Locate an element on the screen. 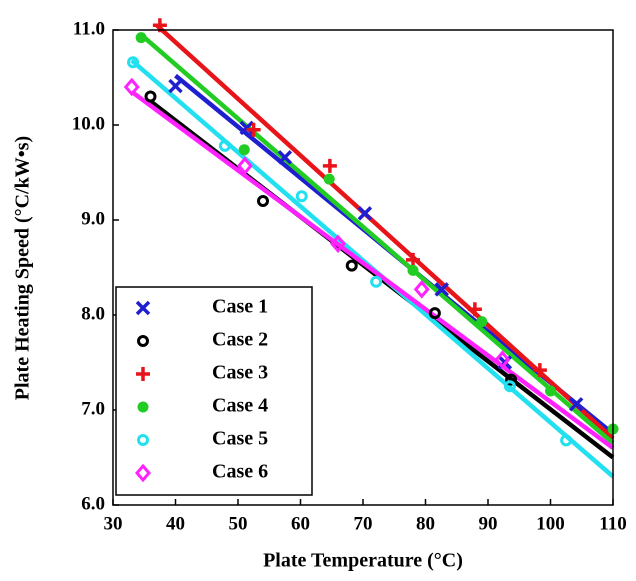  y-axis-label: Plate Heating Speed (°C/kW•s) is located at coordinates (23, 268).